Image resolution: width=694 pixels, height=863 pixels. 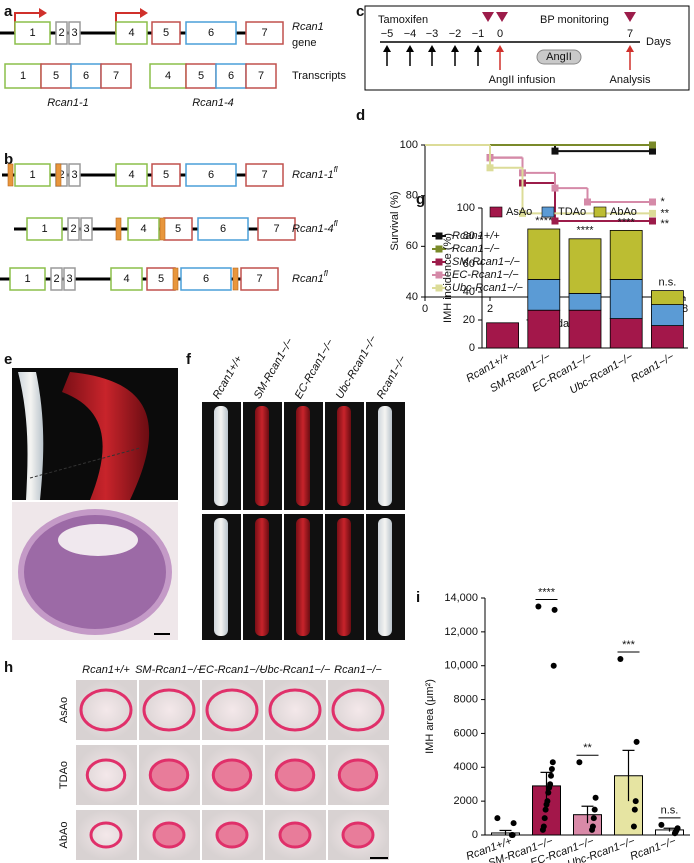 What do you see at coordinates (469, 292) in the screenshot?
I see `y-tick-label: 40` at bounding box center [469, 292].